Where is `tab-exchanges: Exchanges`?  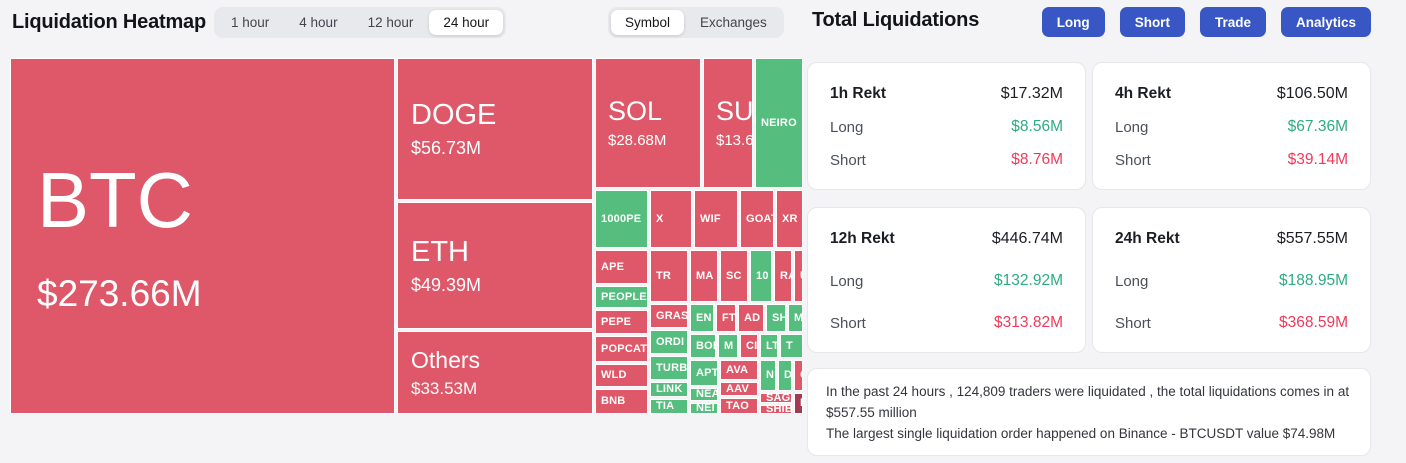
tab-exchanges: Exchanges is located at coordinates (733, 22).